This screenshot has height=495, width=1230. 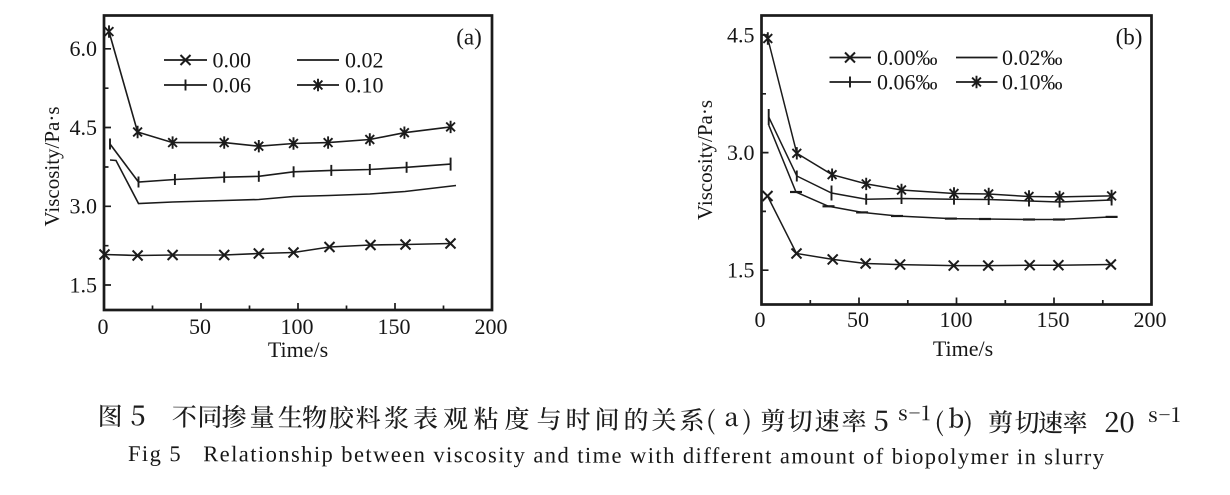 I want to click on svg-text: 0.10, so click(x=364, y=85).